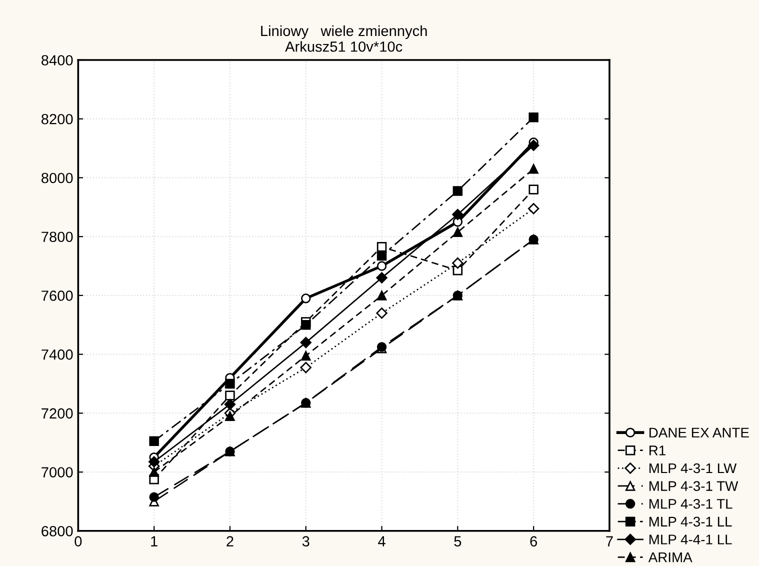 The width and height of the screenshot is (759, 566). I want to click on y-tick-label: 7200, so click(57, 413).